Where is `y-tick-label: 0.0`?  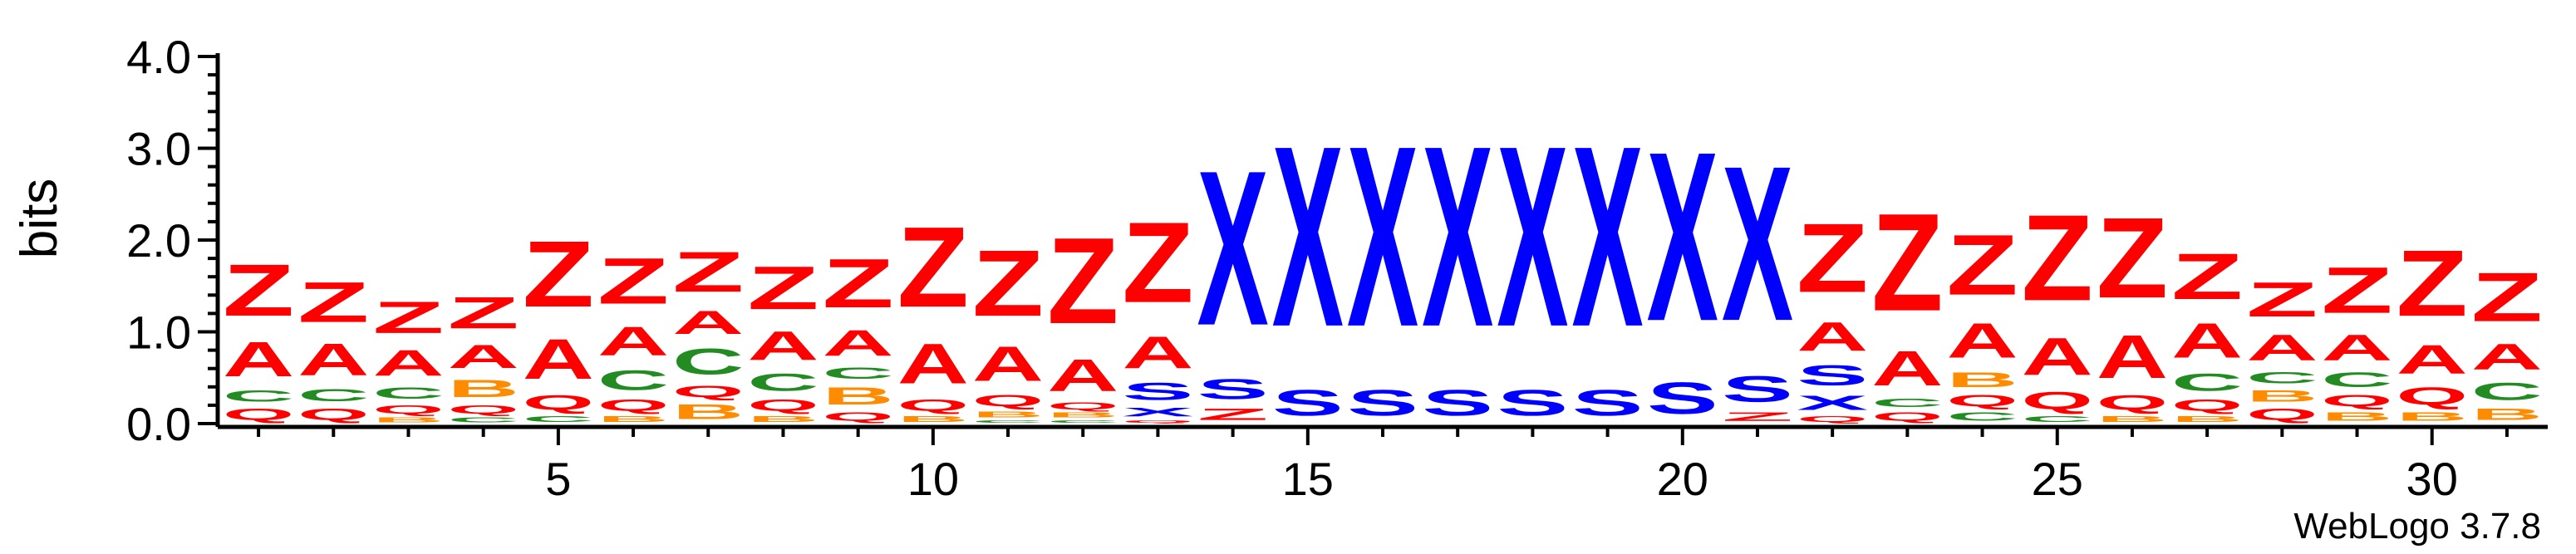
y-tick-label: 0.0 is located at coordinates (158, 424).